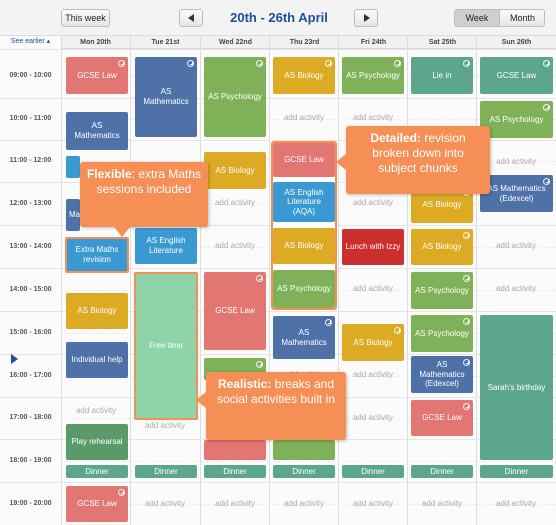 The width and height of the screenshot is (556, 525). I want to click on caret-up-icon: ▴, so click(48, 41).